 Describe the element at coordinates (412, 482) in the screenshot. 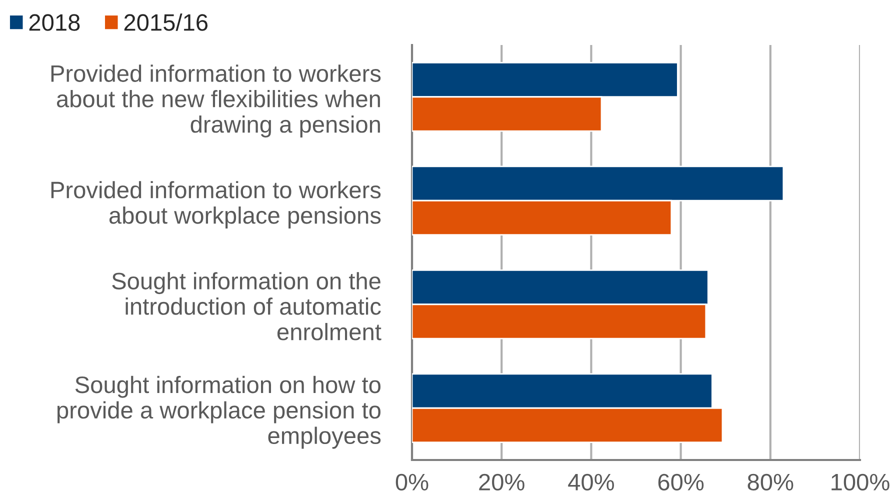

I see `x-tick-label: 0%` at that location.